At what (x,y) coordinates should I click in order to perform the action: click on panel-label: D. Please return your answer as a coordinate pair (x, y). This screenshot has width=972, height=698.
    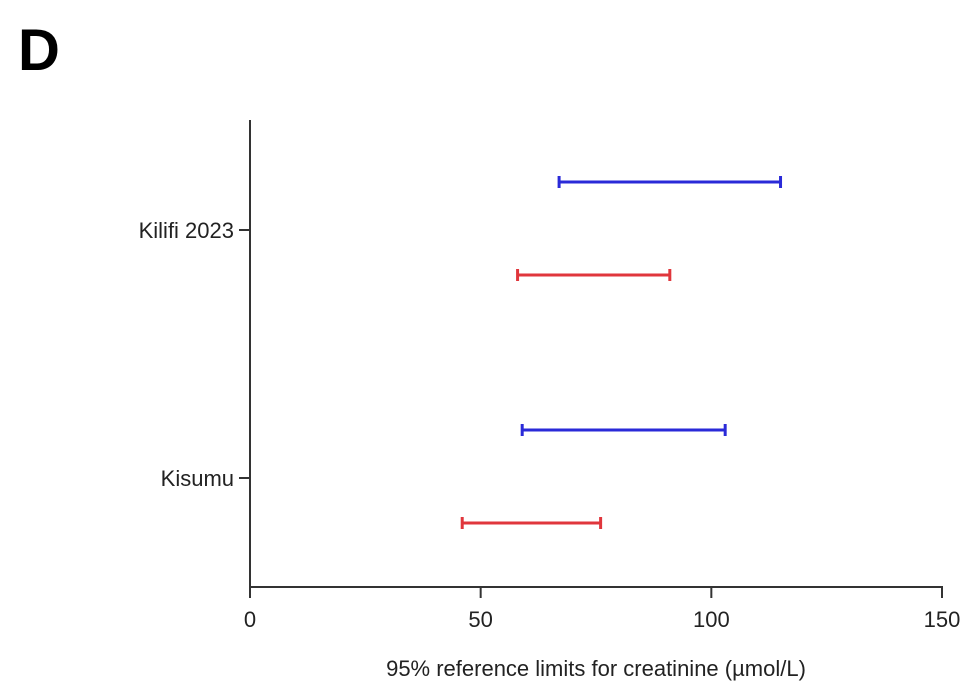
    Looking at the image, I should click on (39, 50).